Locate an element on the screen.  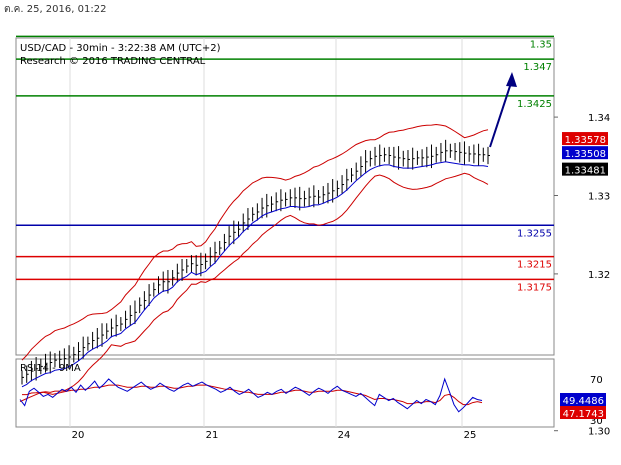
level-label: 1.3215 is located at coordinates (534, 265).